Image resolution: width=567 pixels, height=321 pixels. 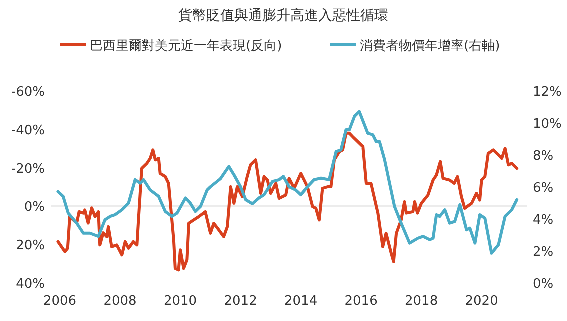 What do you see at coordinates (283, 16) in the screenshot?
I see `chart-title: 貨幣貶值與通膨升高進入惡性循環` at bounding box center [283, 16].